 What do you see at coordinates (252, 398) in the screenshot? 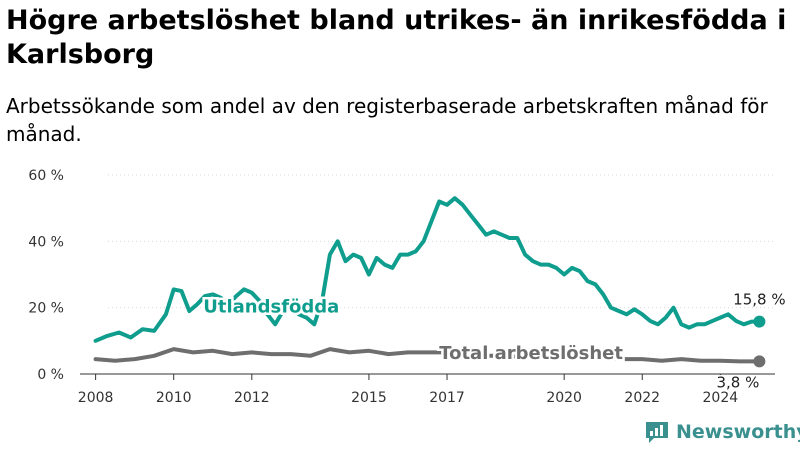
I see `x-tick-label: 2012` at bounding box center [252, 398].